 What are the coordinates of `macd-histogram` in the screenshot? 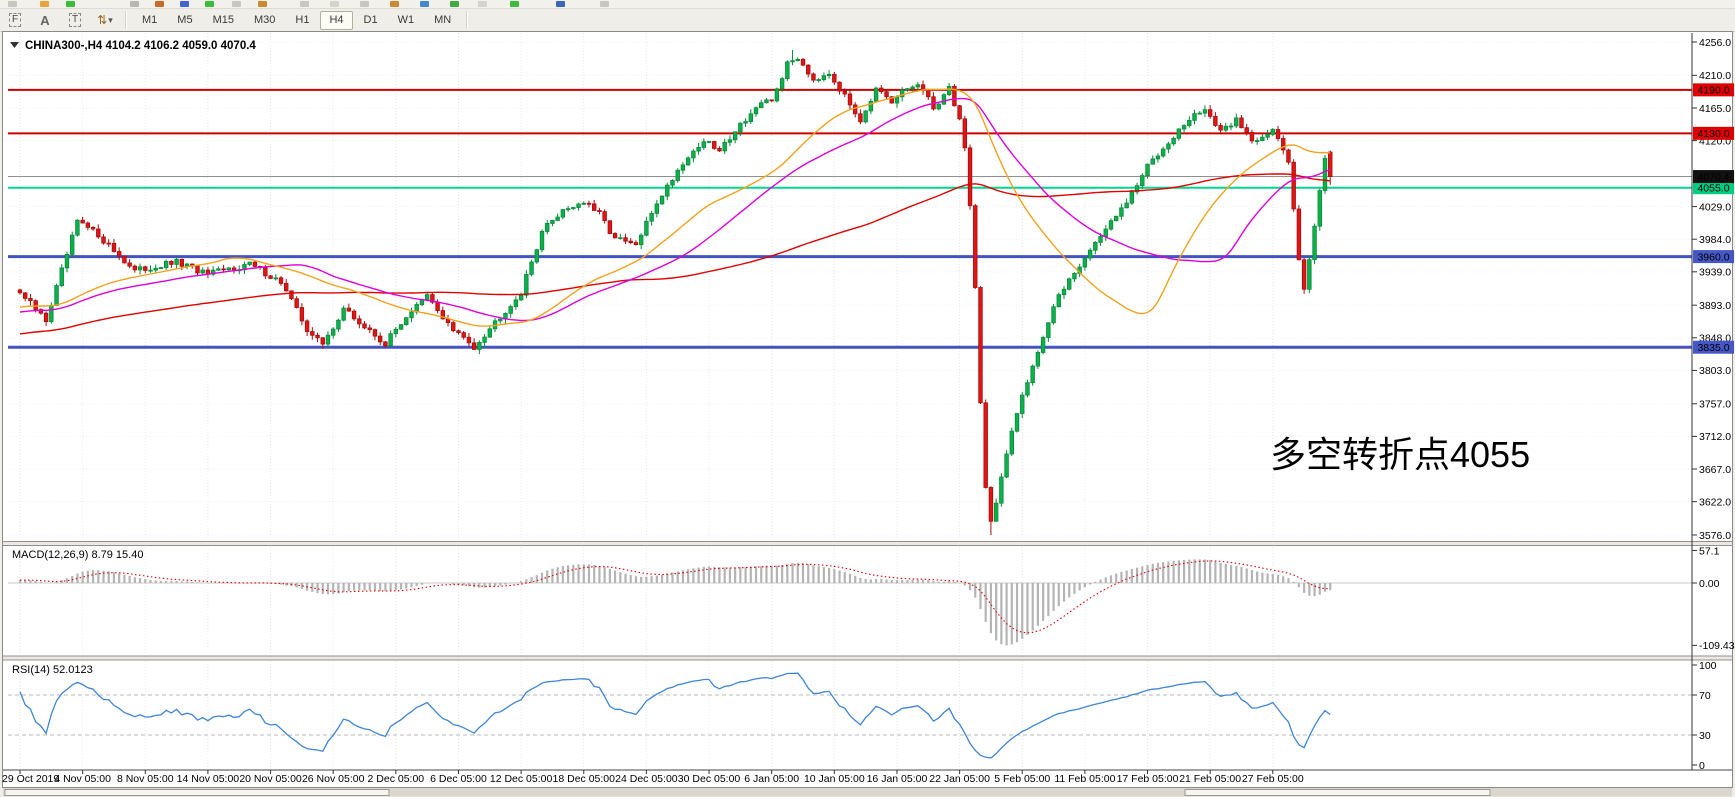 It's located at (675, 602).